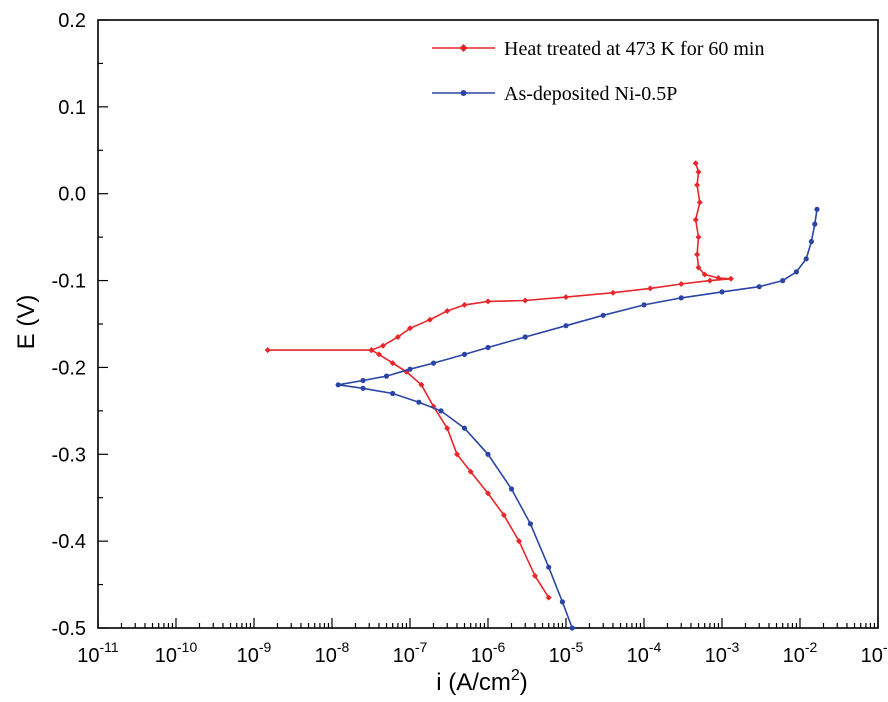  Describe the element at coordinates (332, 653) in the screenshot. I see `x-tick-label: 10⁻⁸` at that location.